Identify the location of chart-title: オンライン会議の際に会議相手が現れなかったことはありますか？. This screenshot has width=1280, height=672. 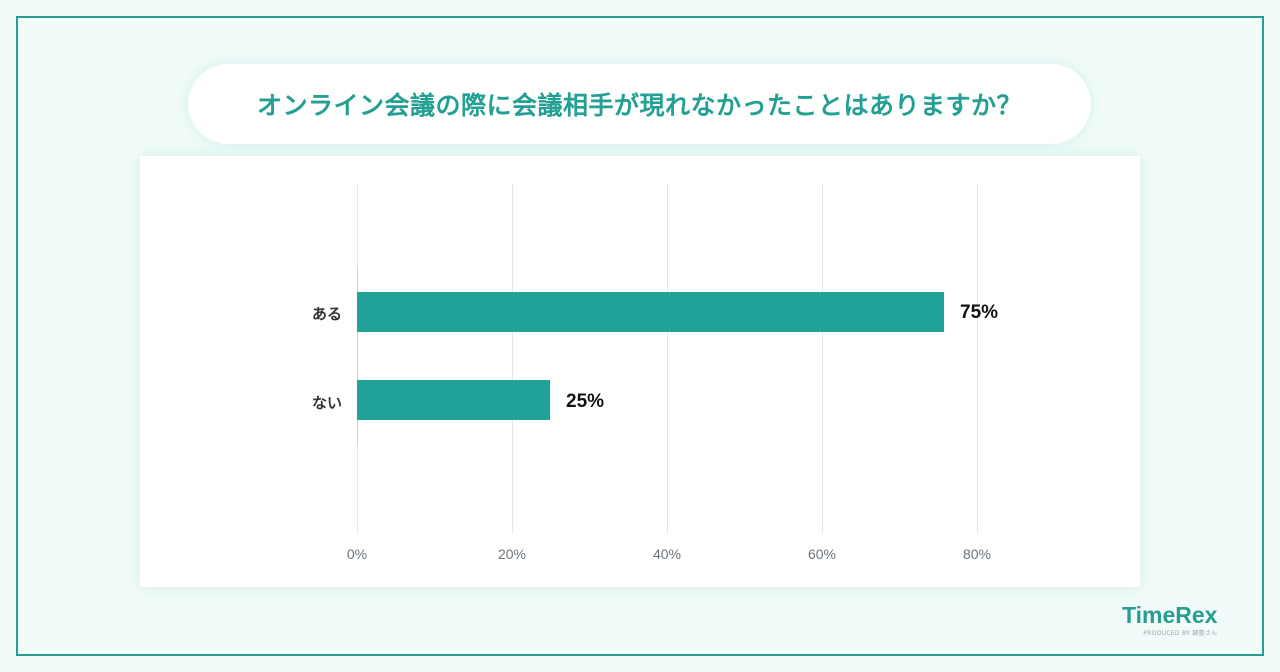
(639, 105).